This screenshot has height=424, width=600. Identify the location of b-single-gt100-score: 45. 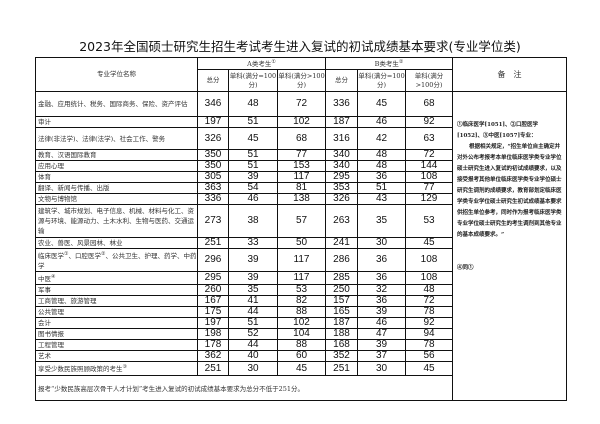
(429, 368).